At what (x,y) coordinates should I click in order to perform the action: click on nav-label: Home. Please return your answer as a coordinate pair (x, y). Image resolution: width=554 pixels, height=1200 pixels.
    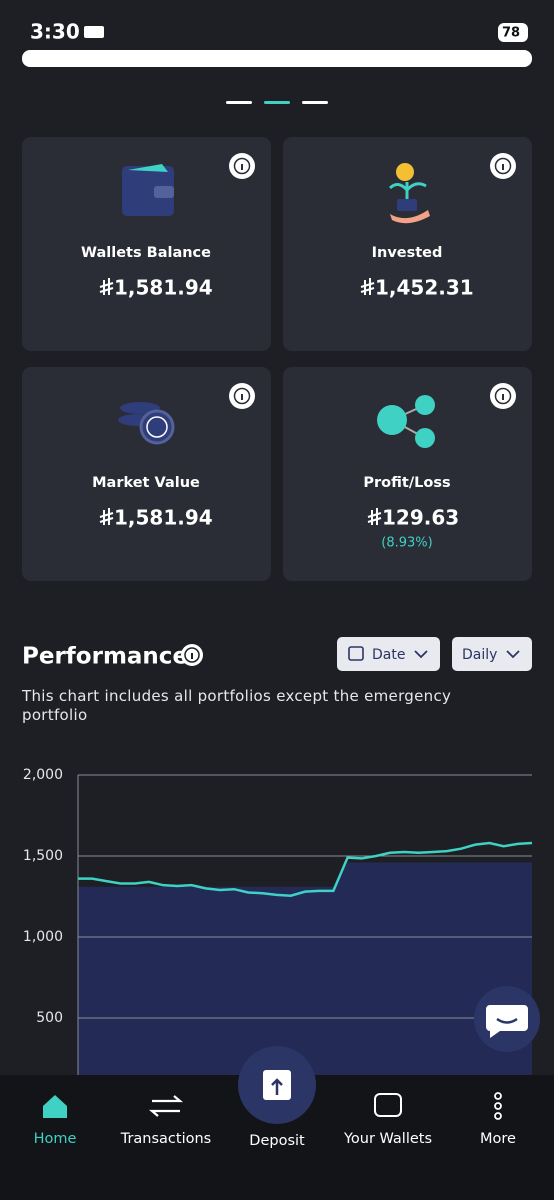
    Looking at the image, I should click on (55, 1139).